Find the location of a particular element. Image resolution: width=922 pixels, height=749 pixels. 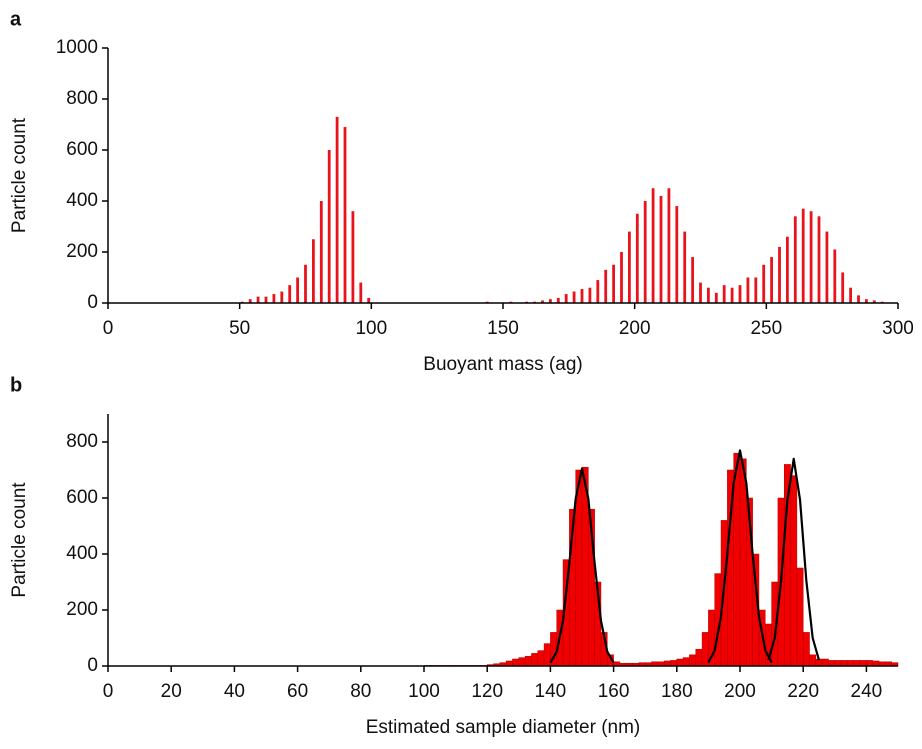

x-tick-label: 220 is located at coordinates (803, 691).